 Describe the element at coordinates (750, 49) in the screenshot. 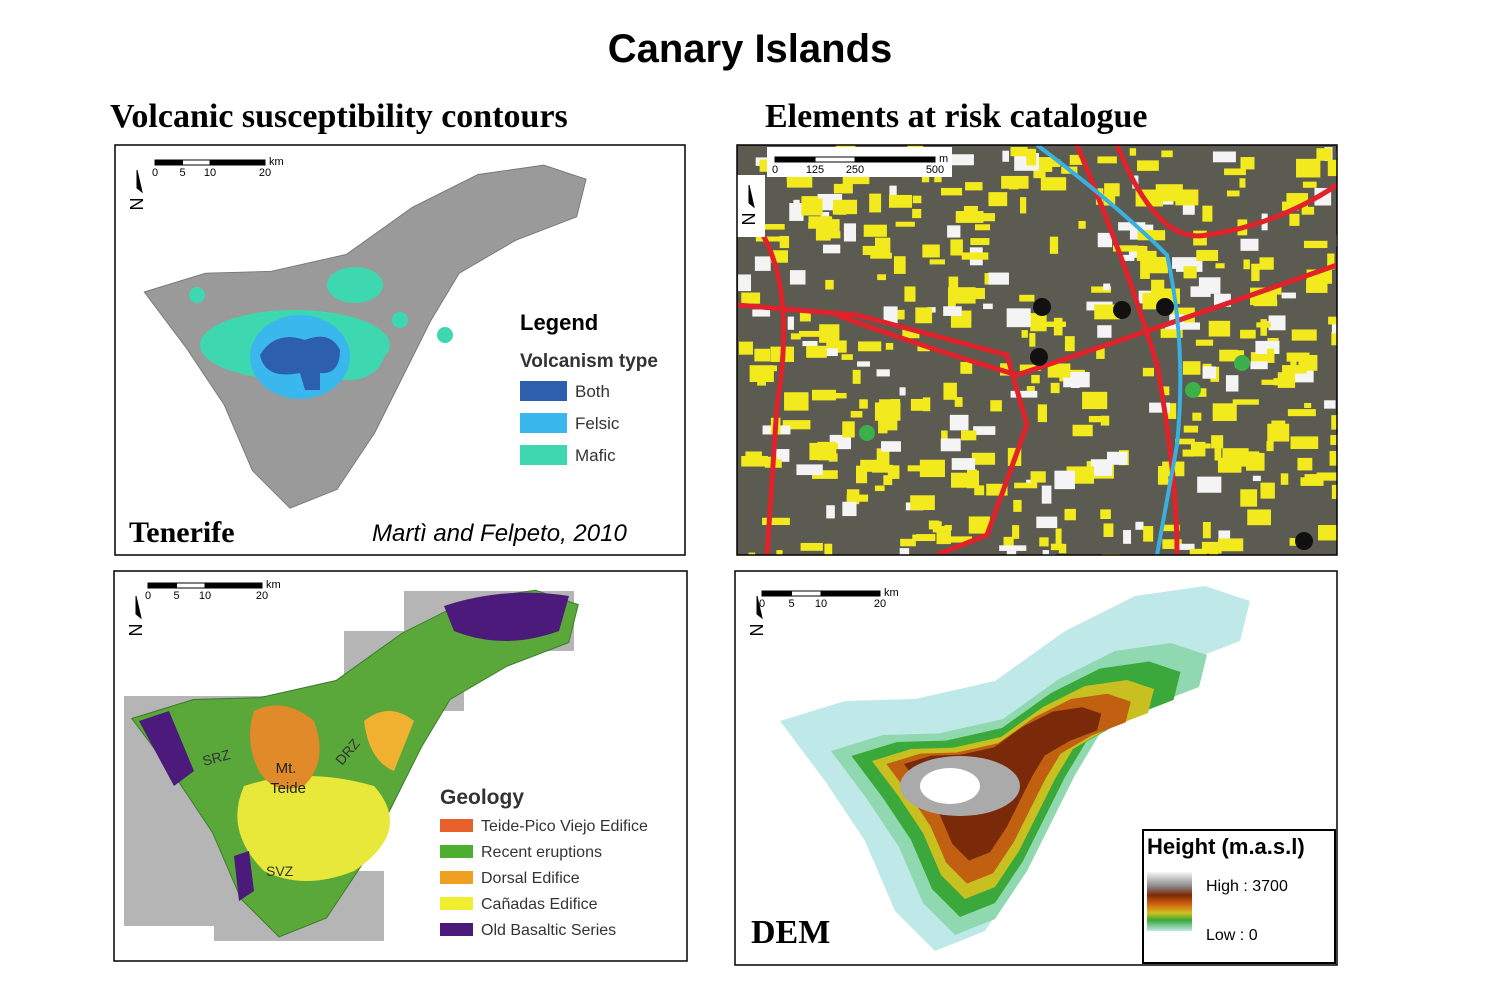

I see `title: Canary Islands` at that location.